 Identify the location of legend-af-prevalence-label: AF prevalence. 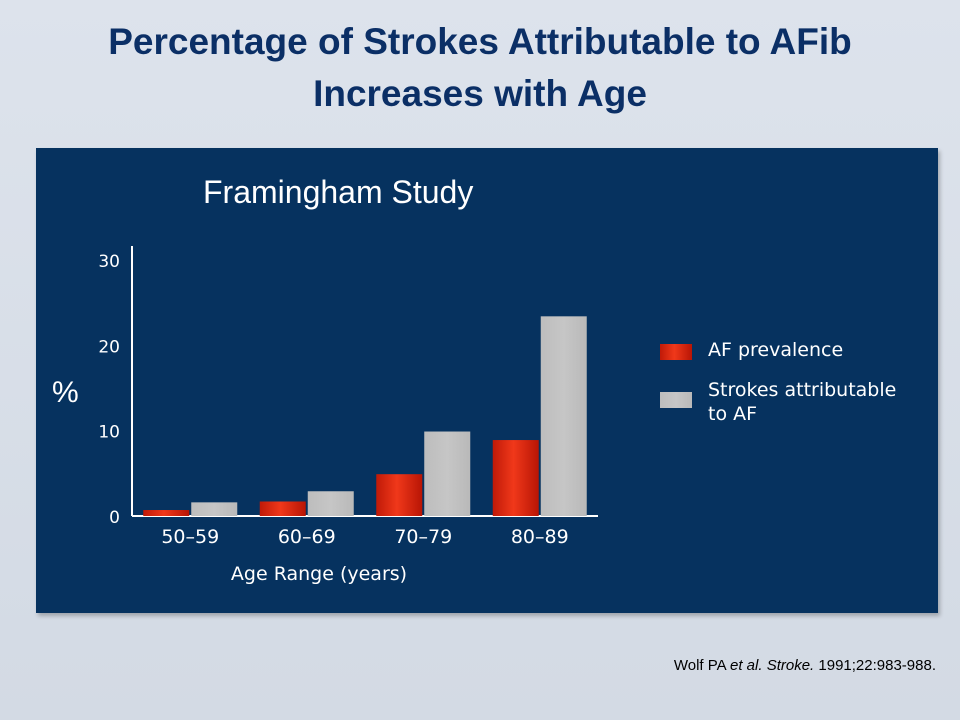
(775, 350).